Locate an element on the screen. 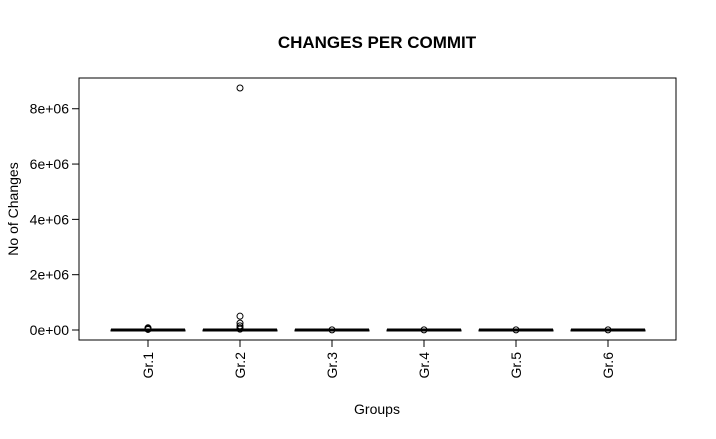 The height and width of the screenshot is (439, 716). box-Gr.4 is located at coordinates (424, 330).